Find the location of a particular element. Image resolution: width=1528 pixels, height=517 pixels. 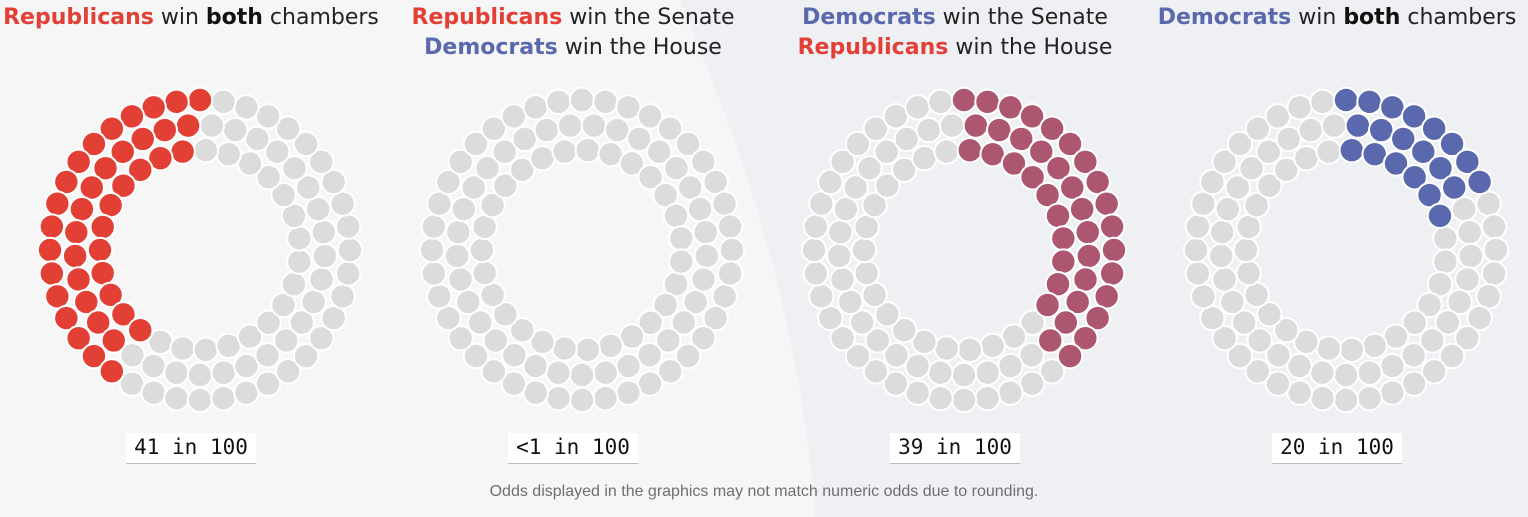

dot-ring is located at coordinates (1346, 250).